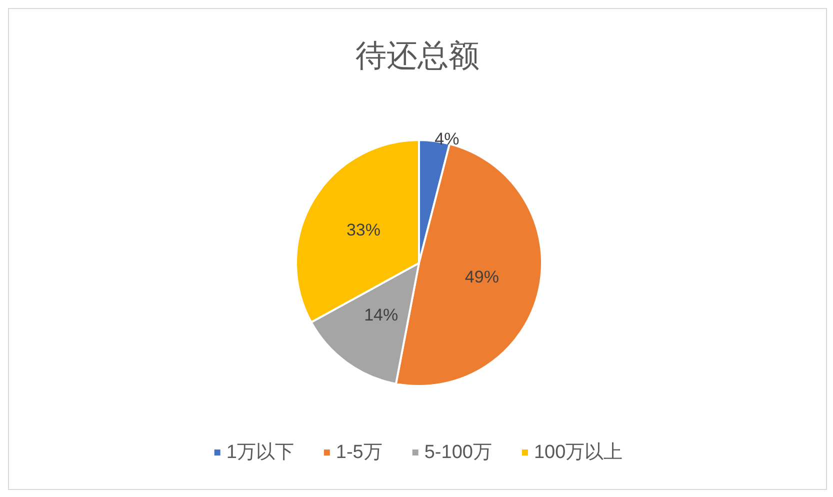  I want to click on chart-title: 待还总额, so click(418, 55).